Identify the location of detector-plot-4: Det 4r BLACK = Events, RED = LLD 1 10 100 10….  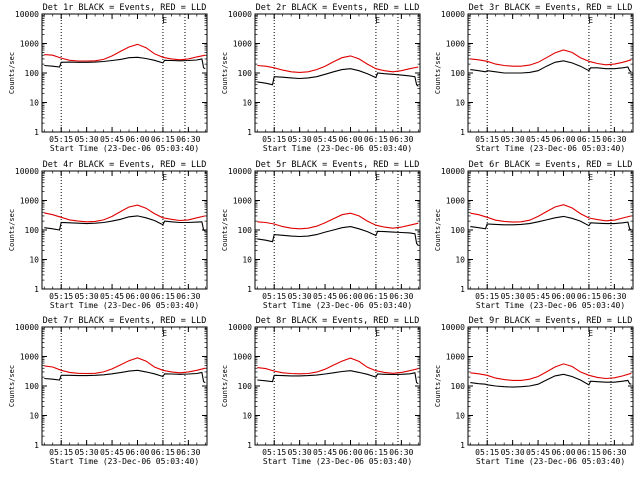
(108, 235).